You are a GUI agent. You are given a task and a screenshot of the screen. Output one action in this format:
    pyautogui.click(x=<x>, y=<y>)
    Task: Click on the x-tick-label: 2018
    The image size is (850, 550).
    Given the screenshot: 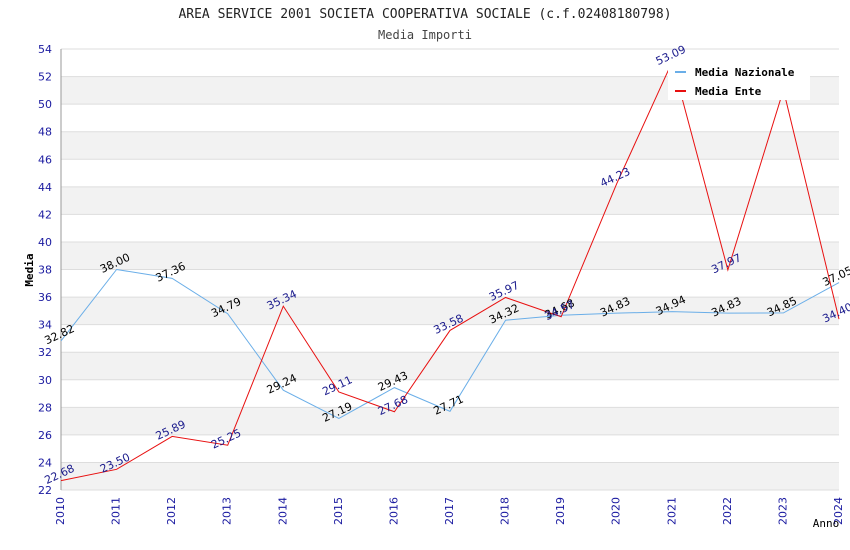 What is the action you would take?
    pyautogui.click(x=505, y=511)
    